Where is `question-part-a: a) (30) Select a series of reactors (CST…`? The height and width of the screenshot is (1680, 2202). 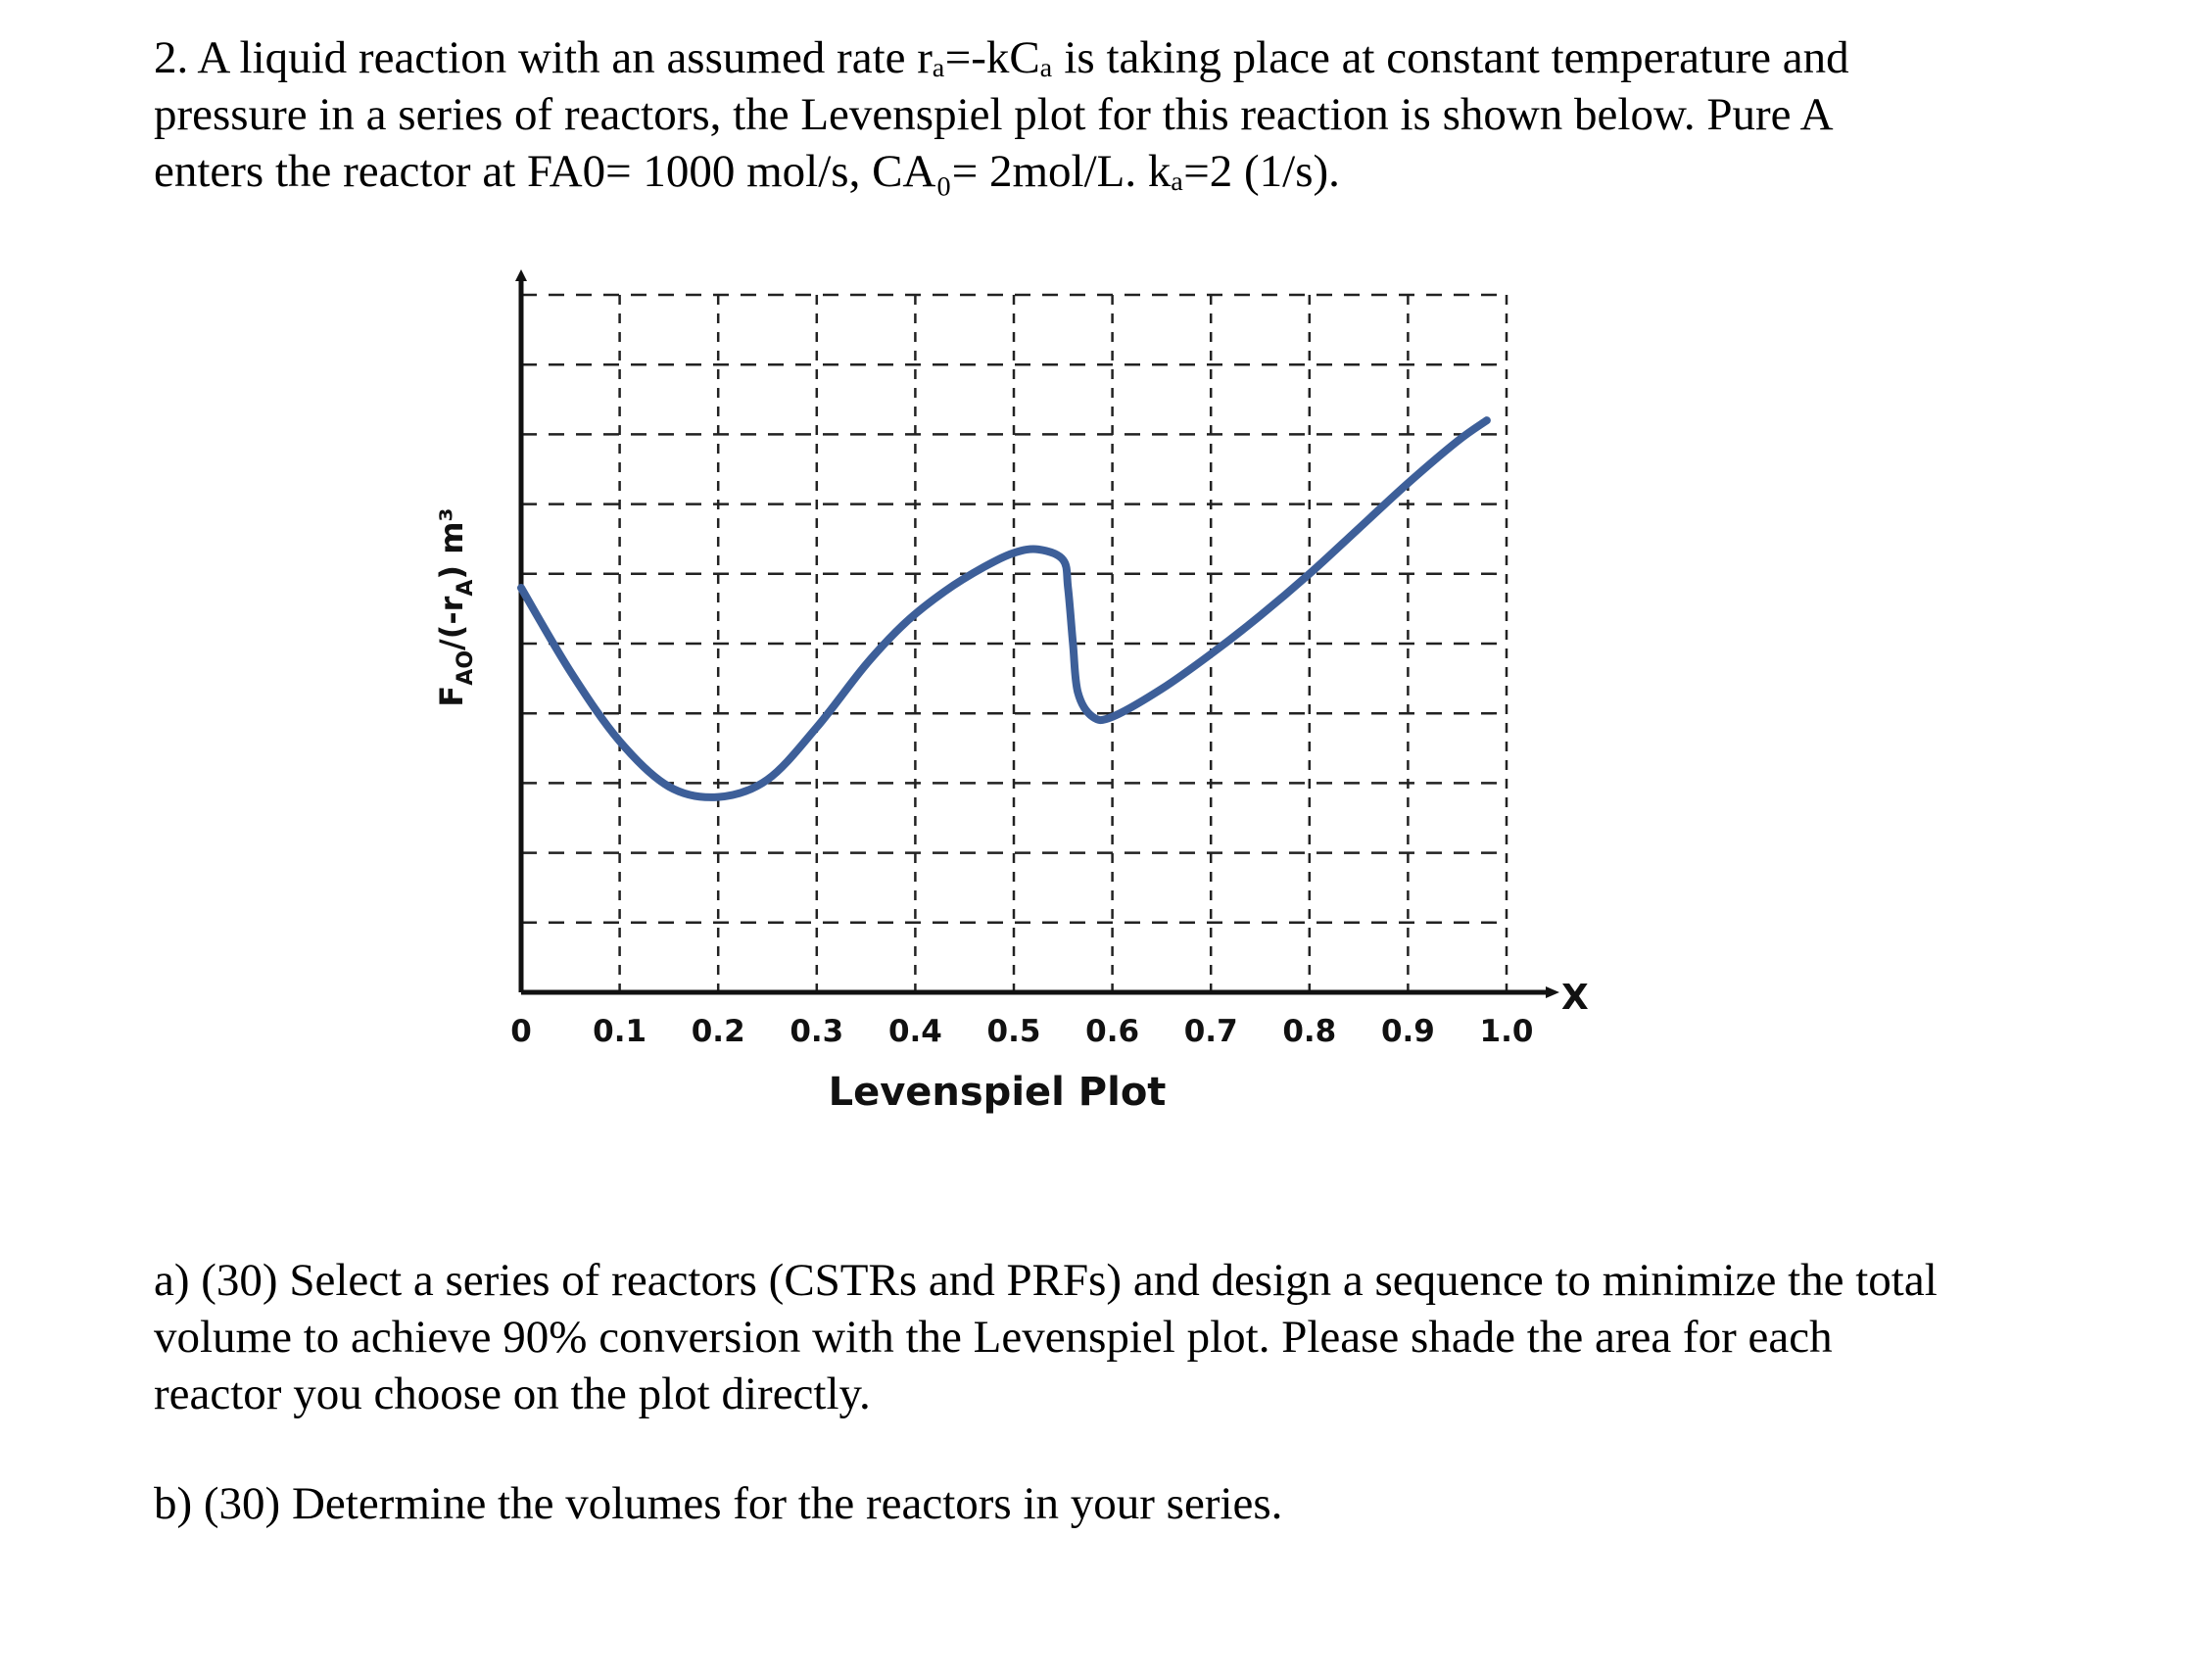 question-part-a: a) (30) Select a series of reactors (CST… is located at coordinates (1133, 1337).